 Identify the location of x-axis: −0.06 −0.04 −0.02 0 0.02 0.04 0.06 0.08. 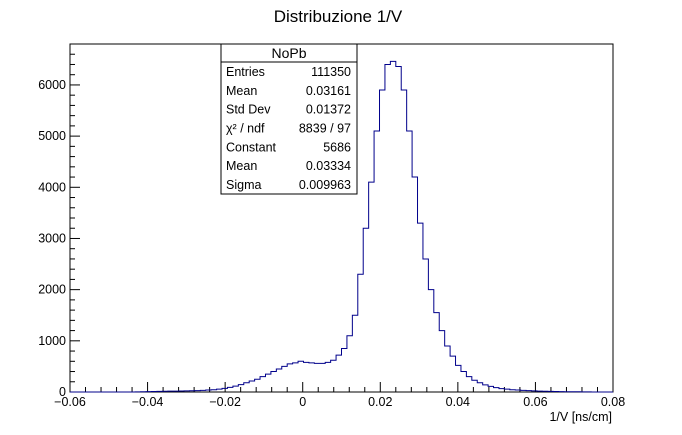
(339, 395).